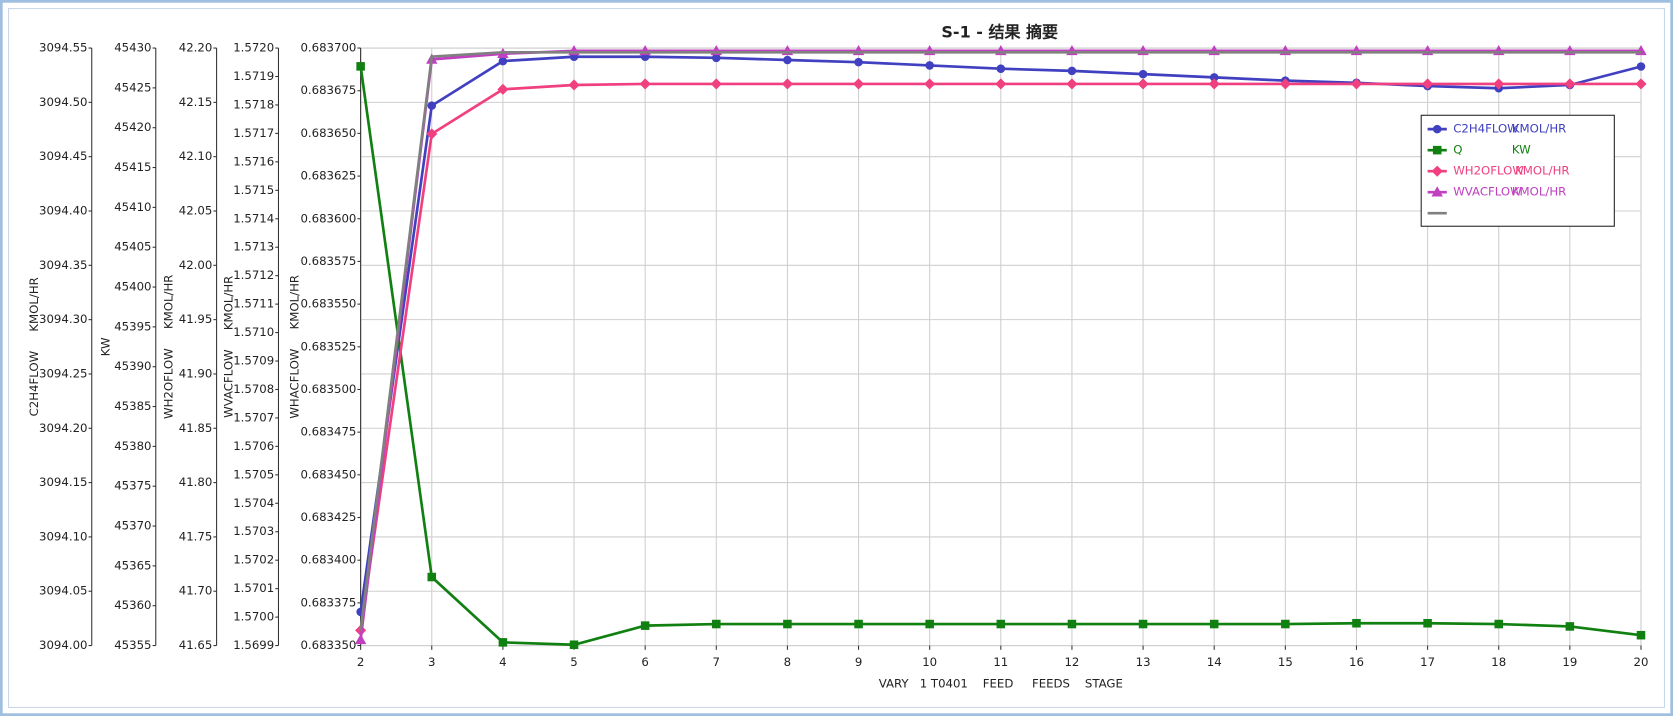  What do you see at coordinates (328, 645) in the screenshot?
I see `y-tick-label: 0.683350` at bounding box center [328, 645].